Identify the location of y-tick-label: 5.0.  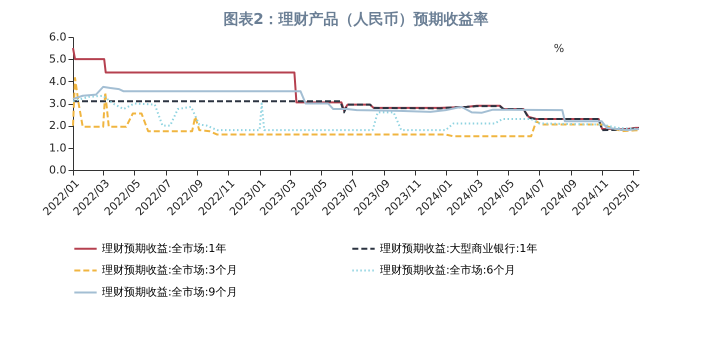
(57, 59).